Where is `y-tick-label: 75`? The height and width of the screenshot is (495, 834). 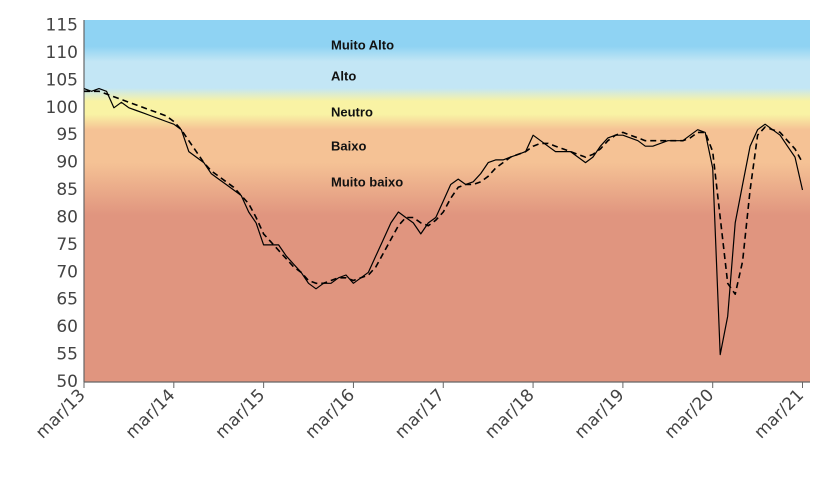 y-tick-label: 75 is located at coordinates (67, 245).